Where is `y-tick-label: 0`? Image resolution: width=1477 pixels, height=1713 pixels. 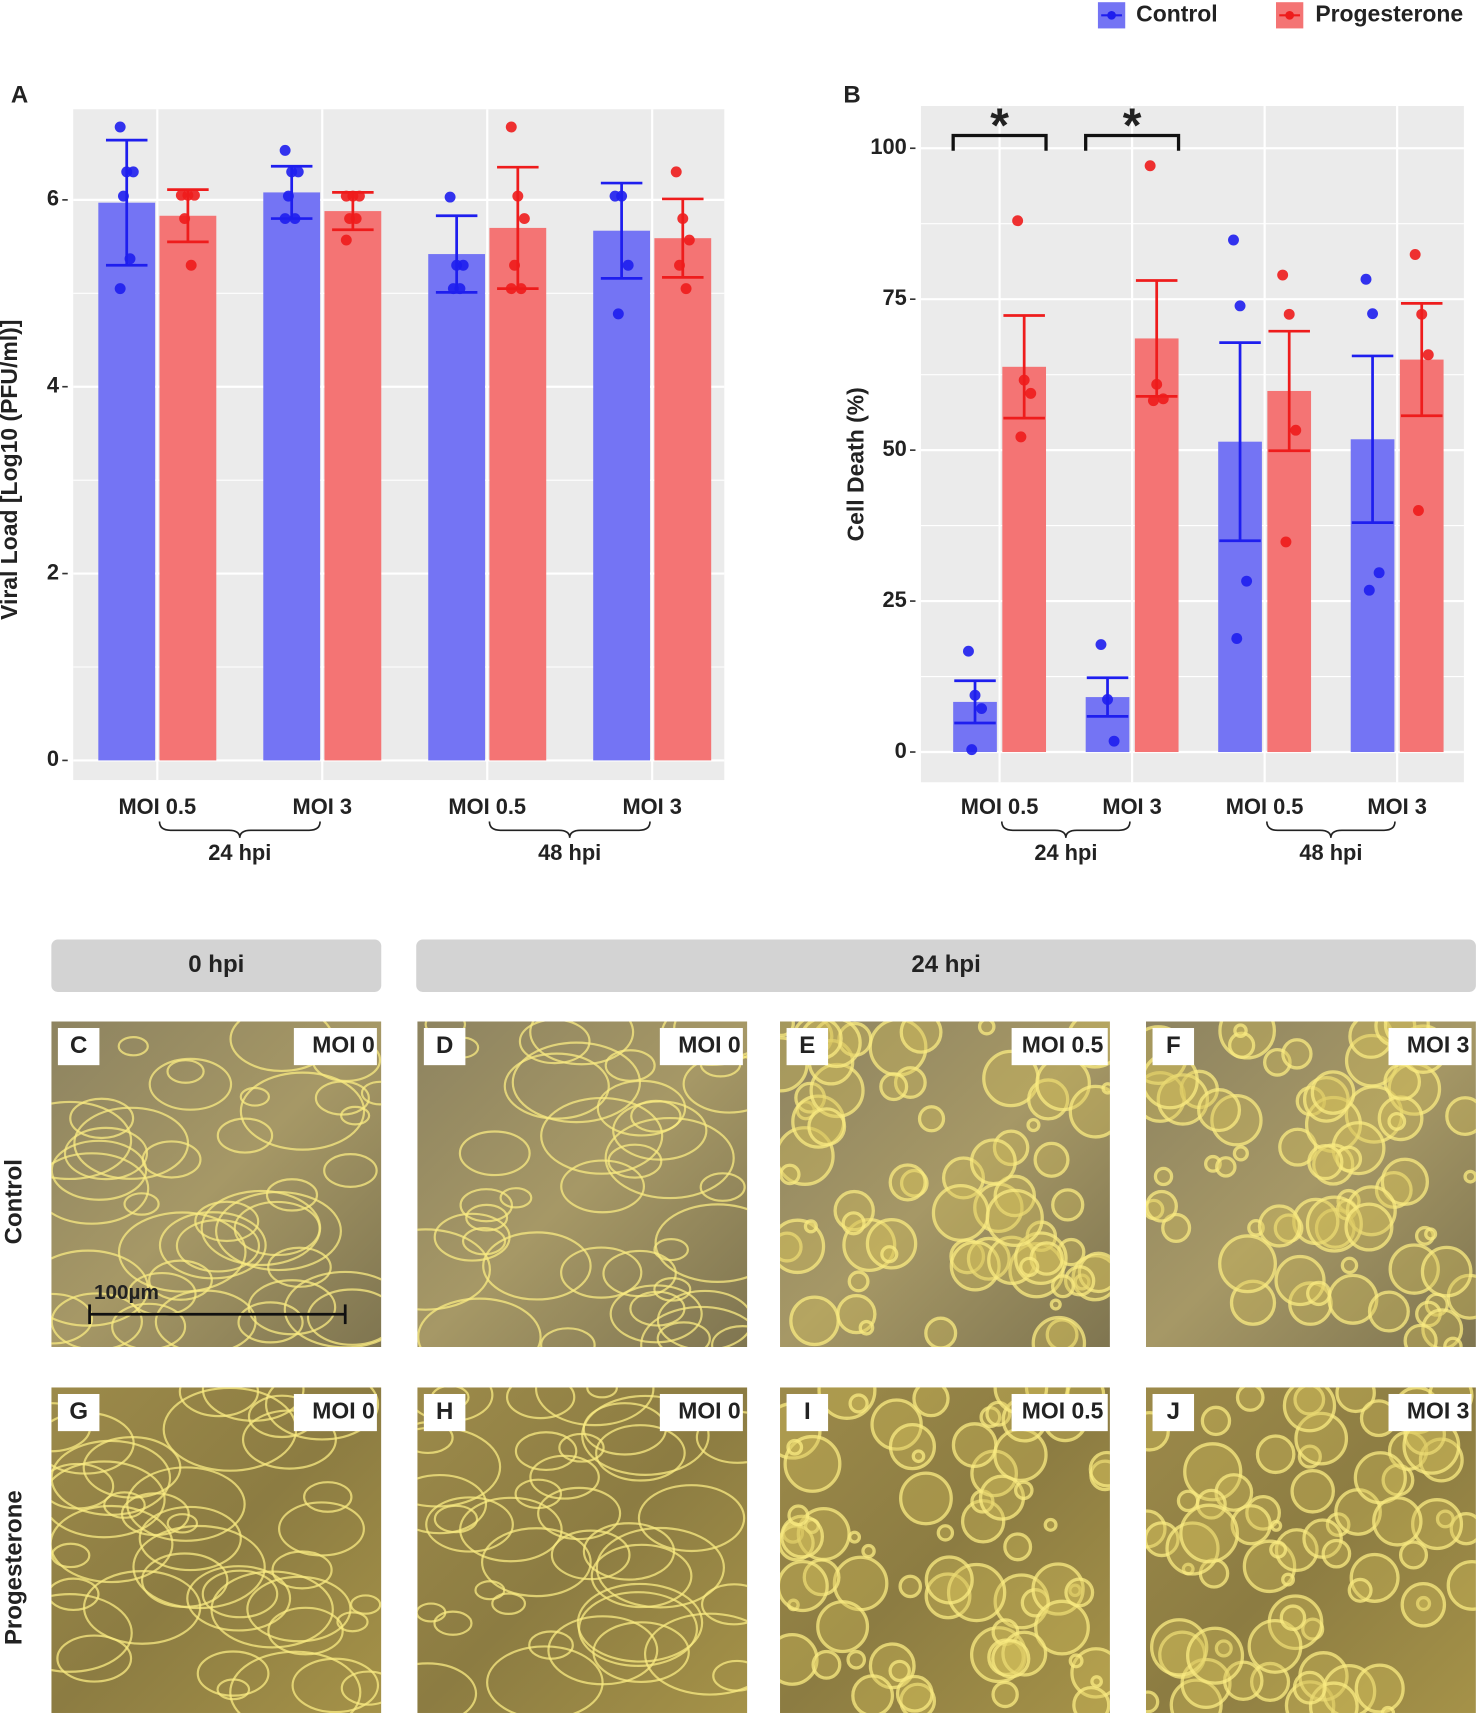 y-tick-label: 0 is located at coordinates (53, 758).